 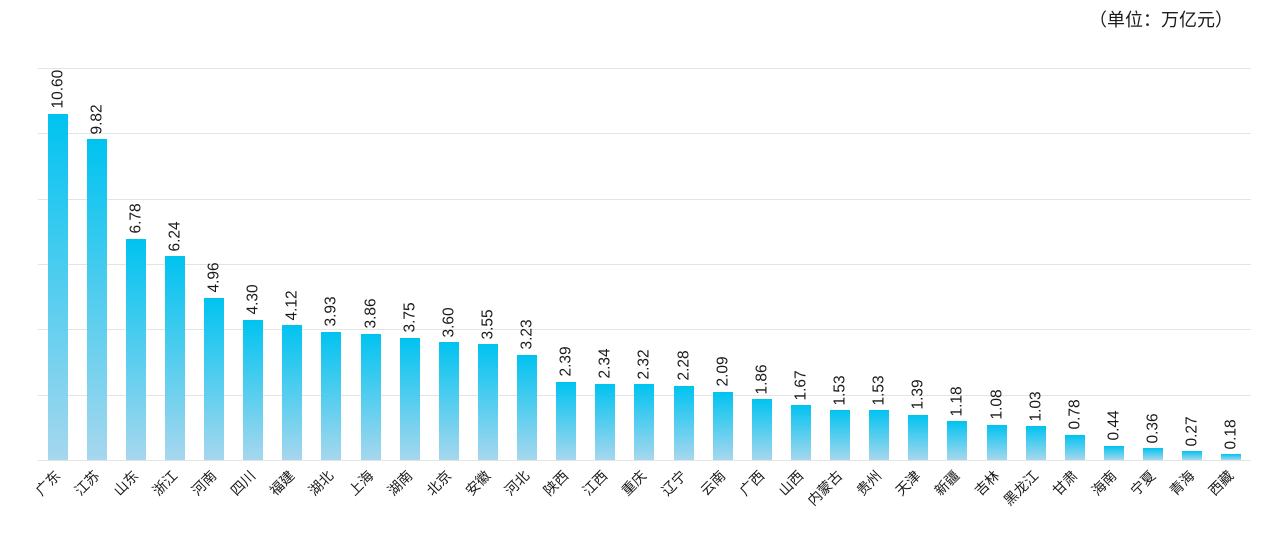 I want to click on x-axis-label: 河北, so click(x=517, y=483).